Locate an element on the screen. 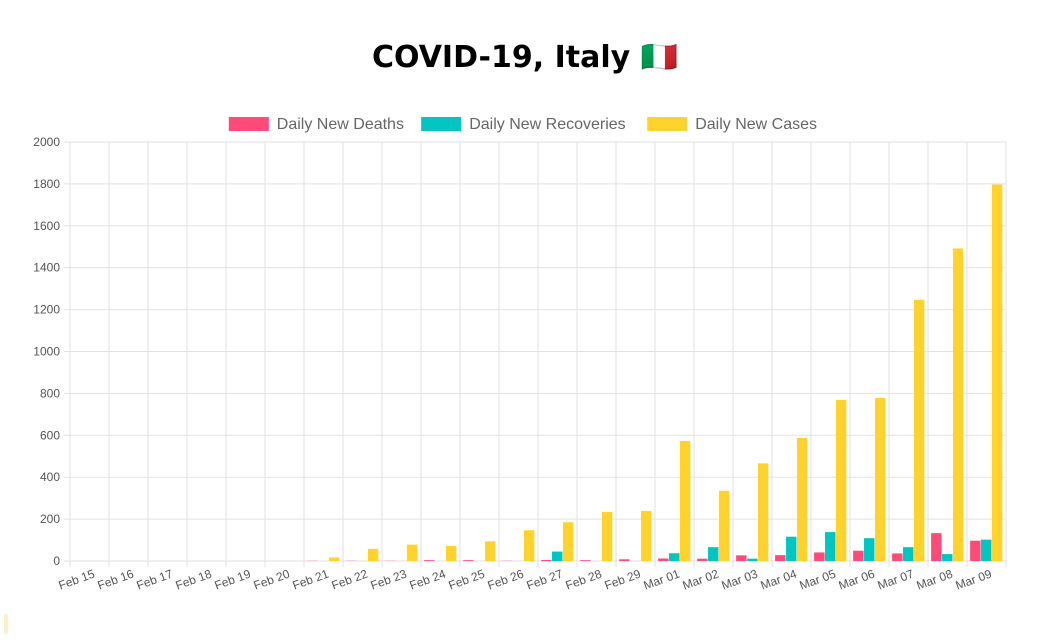 The image size is (1050, 640). x-tick-label: Feb 23 is located at coordinates (389, 580).